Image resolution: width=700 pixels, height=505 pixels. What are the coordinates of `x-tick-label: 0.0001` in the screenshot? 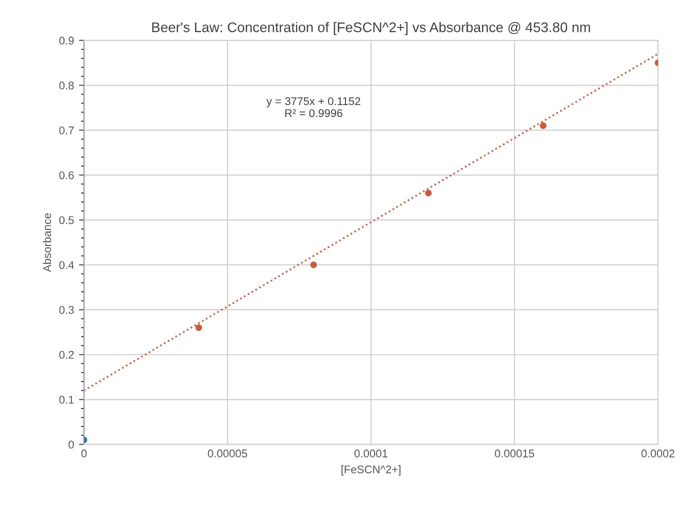 It's located at (371, 454).